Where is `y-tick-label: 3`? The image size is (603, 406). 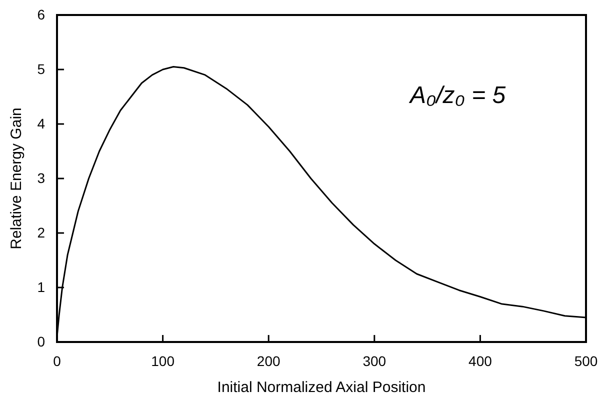
y-tick-label: 3 is located at coordinates (41, 178).